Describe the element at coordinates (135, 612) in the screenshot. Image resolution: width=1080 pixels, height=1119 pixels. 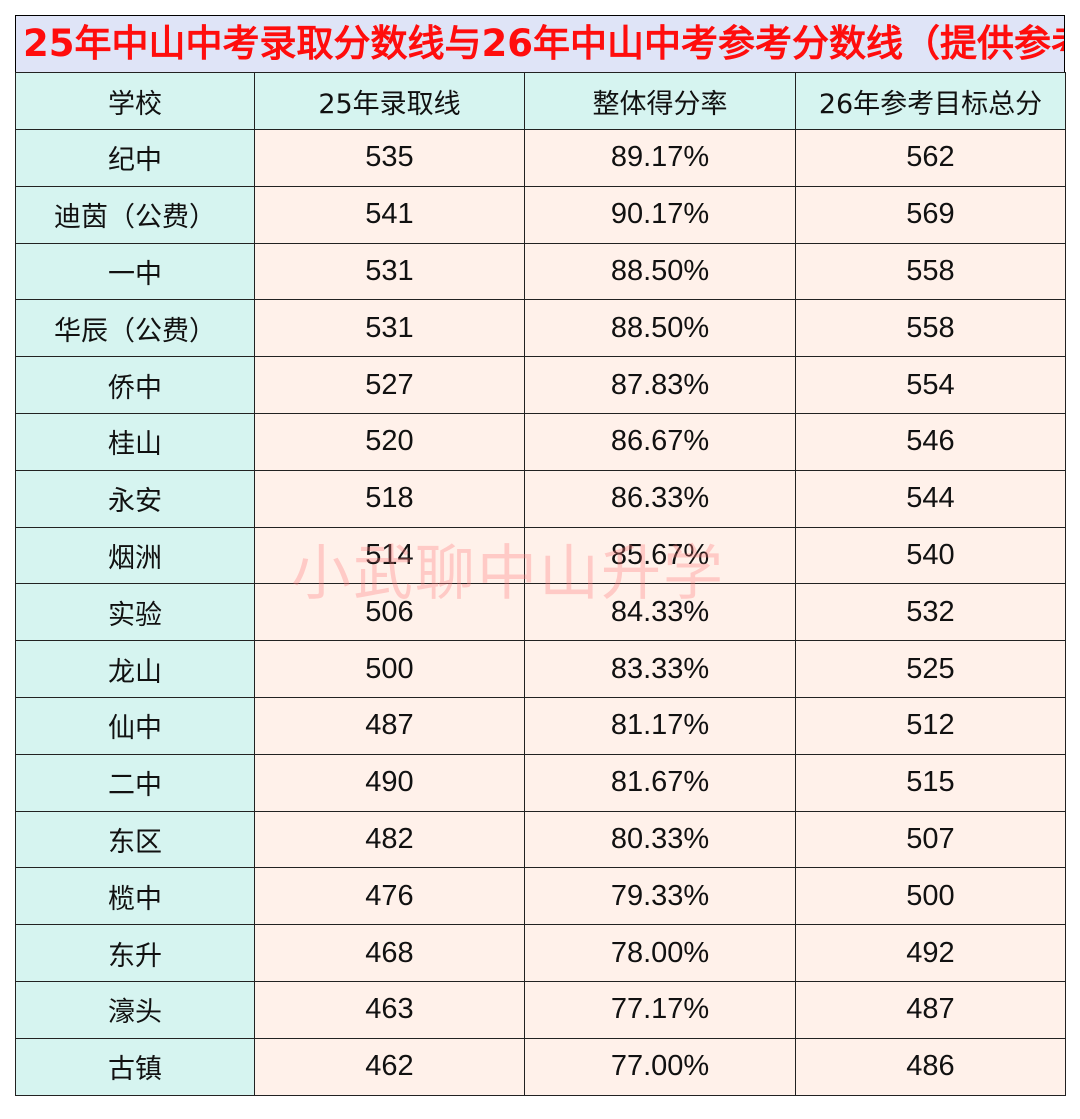
I see `school-cell: 实验` at that location.